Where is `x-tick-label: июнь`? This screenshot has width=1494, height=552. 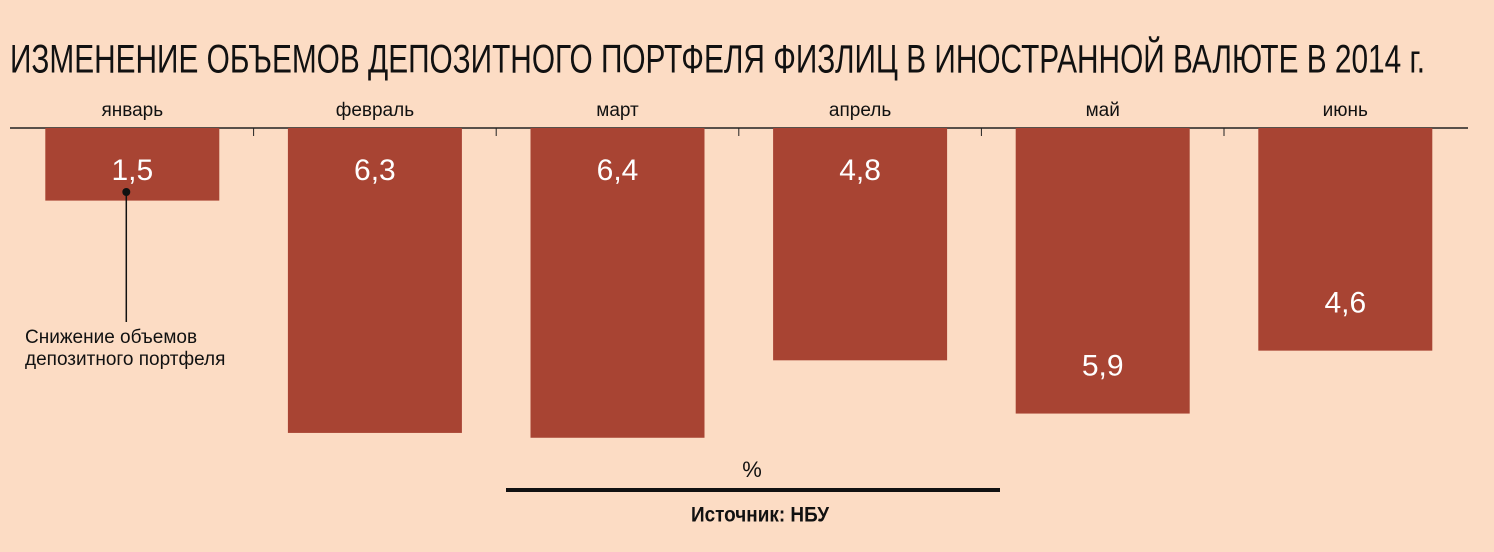
x-tick-label: июнь is located at coordinates (1345, 110).